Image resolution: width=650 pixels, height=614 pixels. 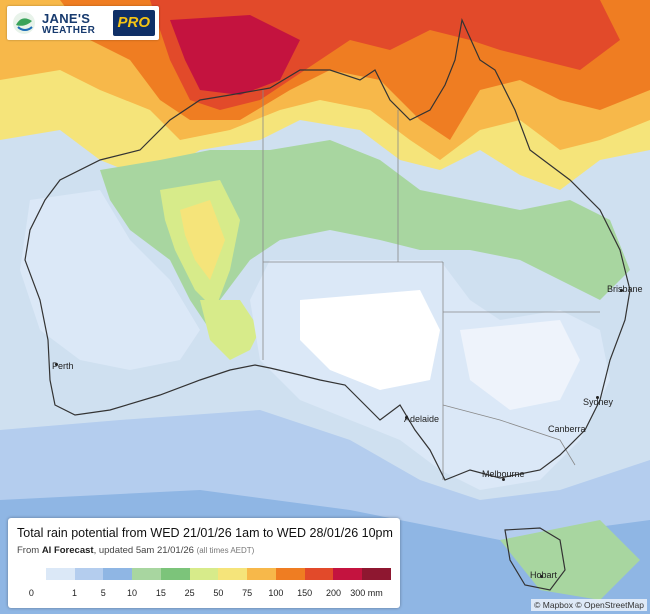 What do you see at coordinates (503, 479) in the screenshot?
I see `melbourne-dot` at bounding box center [503, 479].